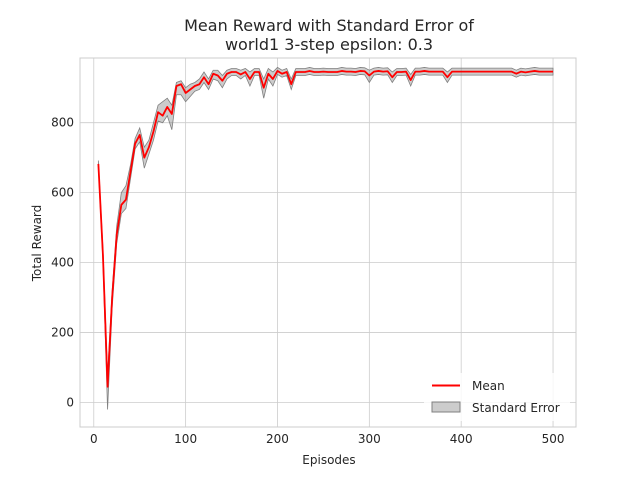  I want to click on x-tick-label: 300, so click(369, 439).